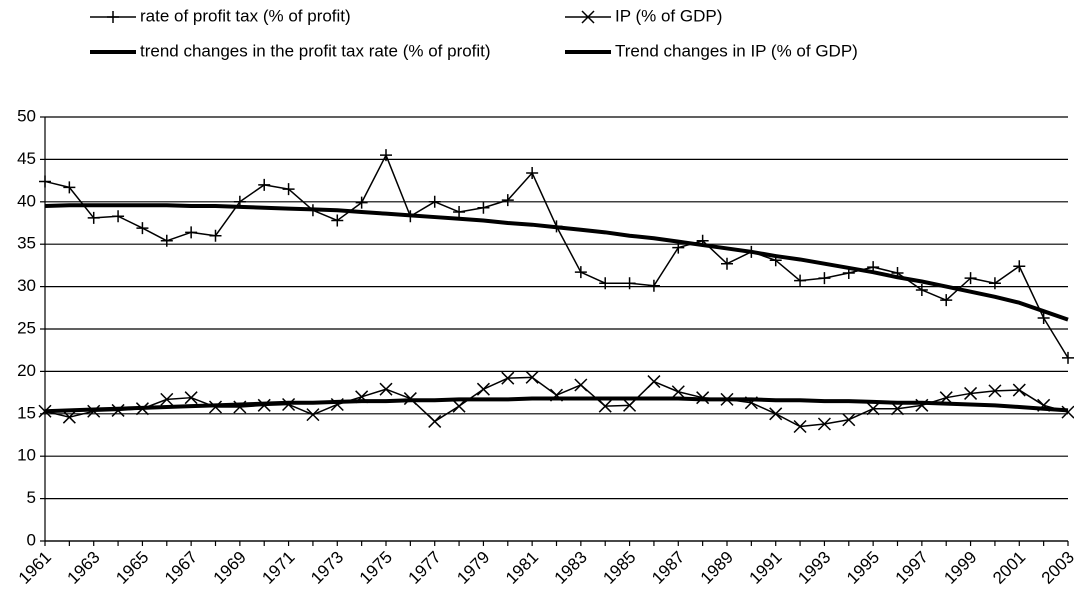  What do you see at coordinates (960, 568) in the screenshot?
I see `x-tick-label: 1999` at bounding box center [960, 568].